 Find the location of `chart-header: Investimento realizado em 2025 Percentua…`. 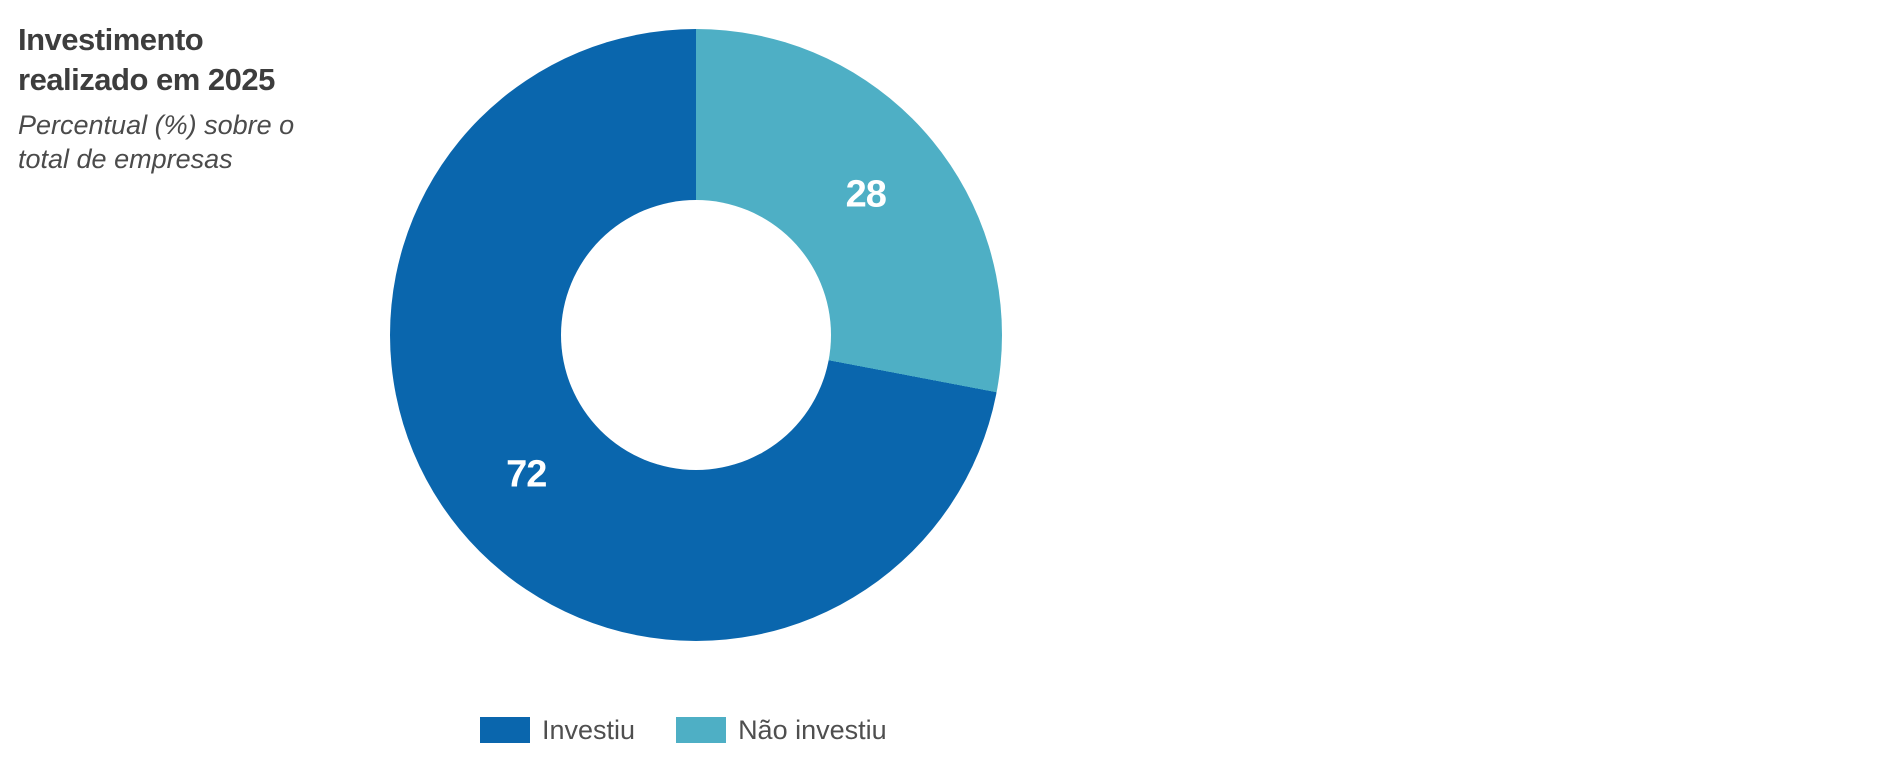

chart-header: Investimento realizado em 2025 Percentua… is located at coordinates (188, 98).